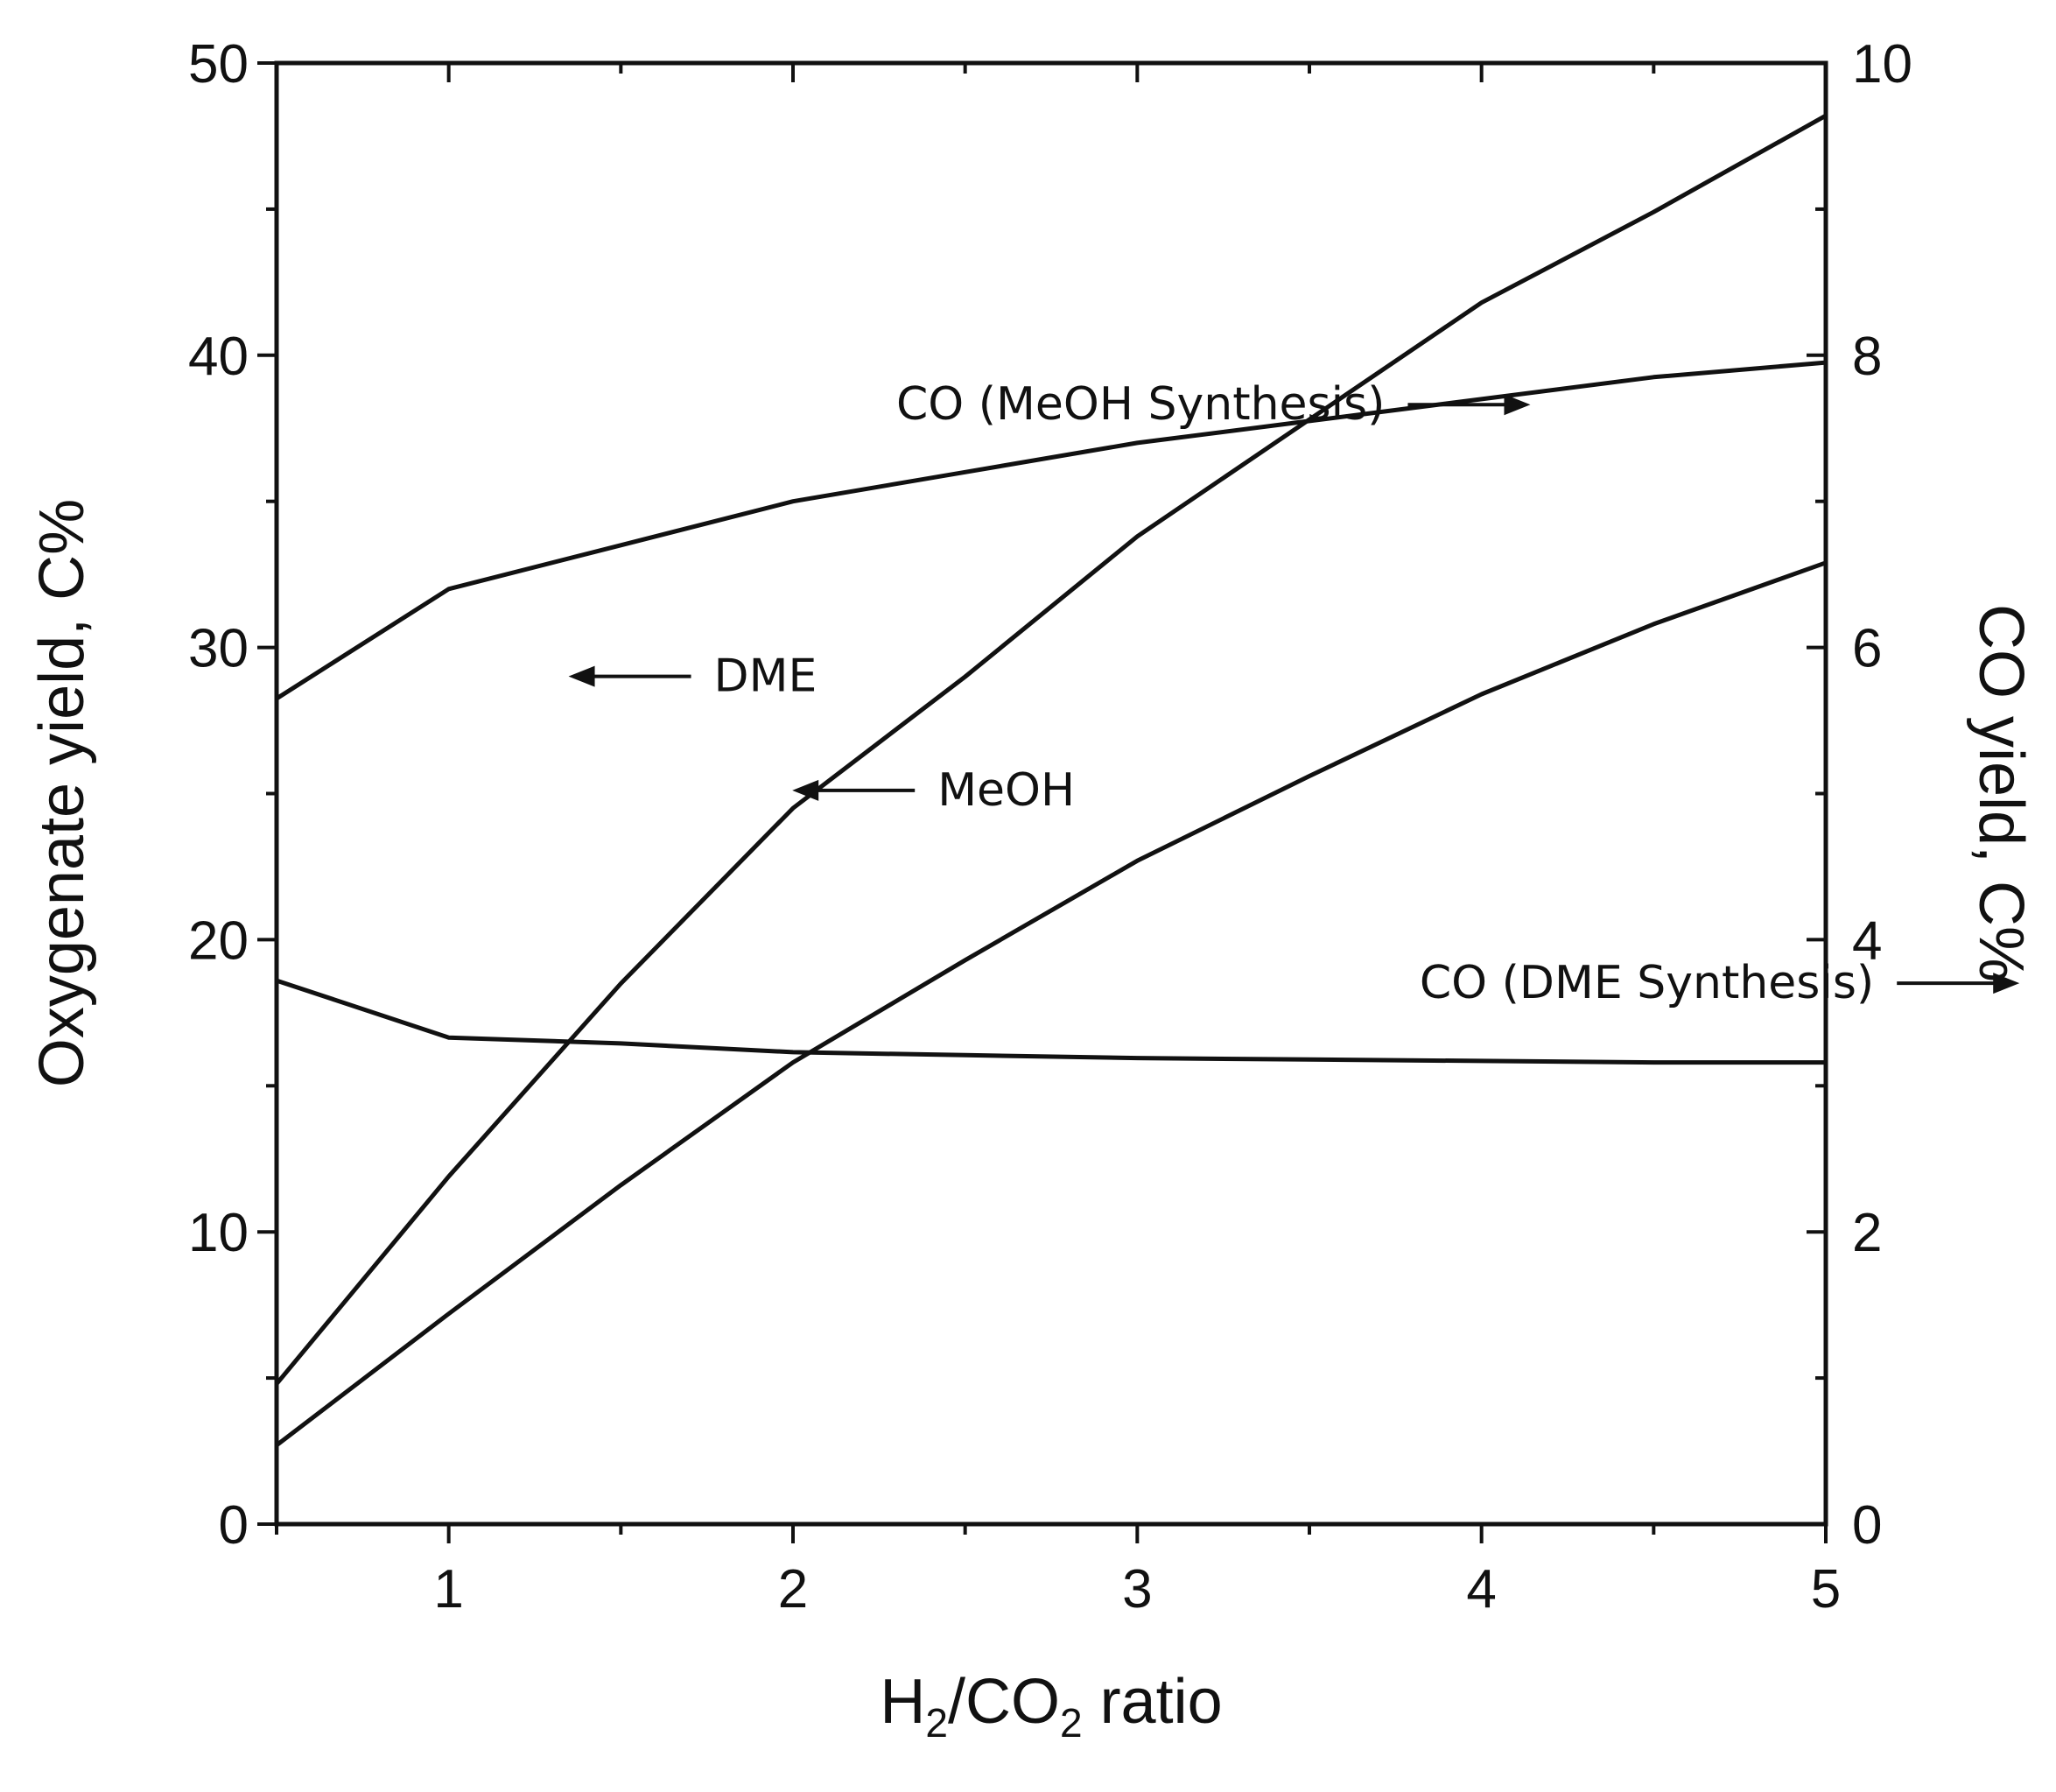  I want to click on x-tick-label: 2, so click(793, 1589).